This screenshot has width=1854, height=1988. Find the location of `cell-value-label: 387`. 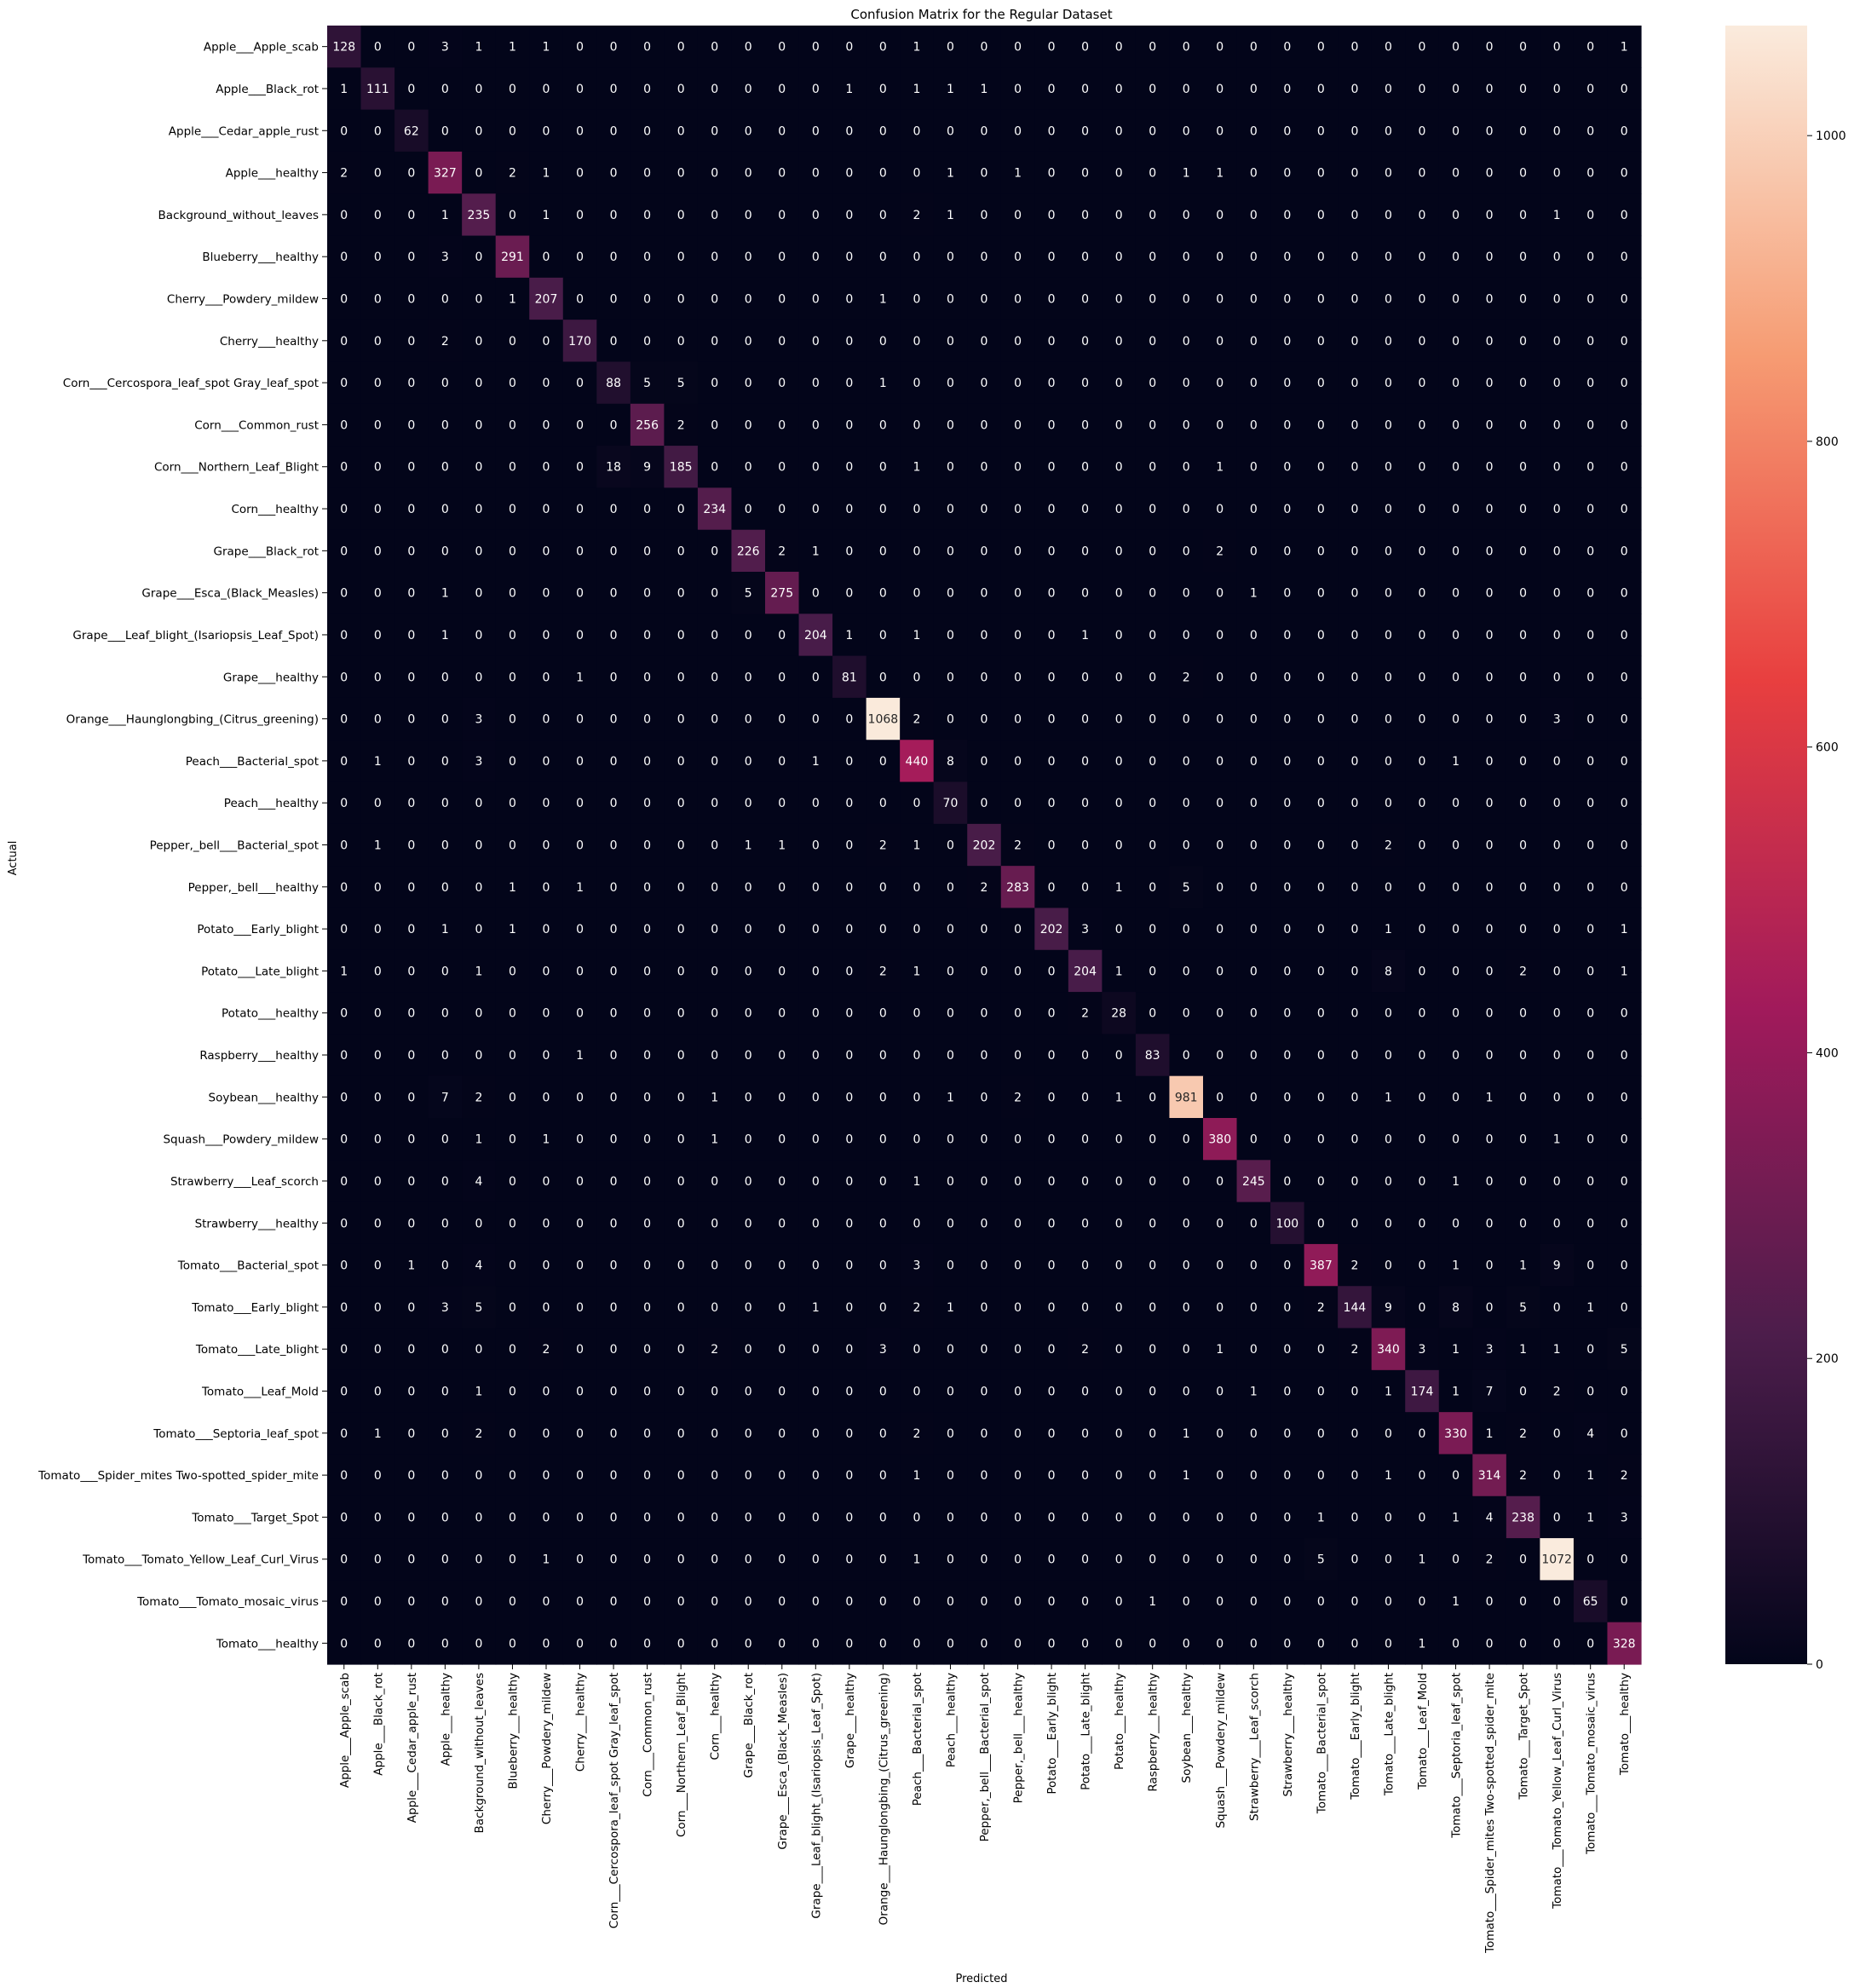

cell-value-label: 387 is located at coordinates (1321, 1266).